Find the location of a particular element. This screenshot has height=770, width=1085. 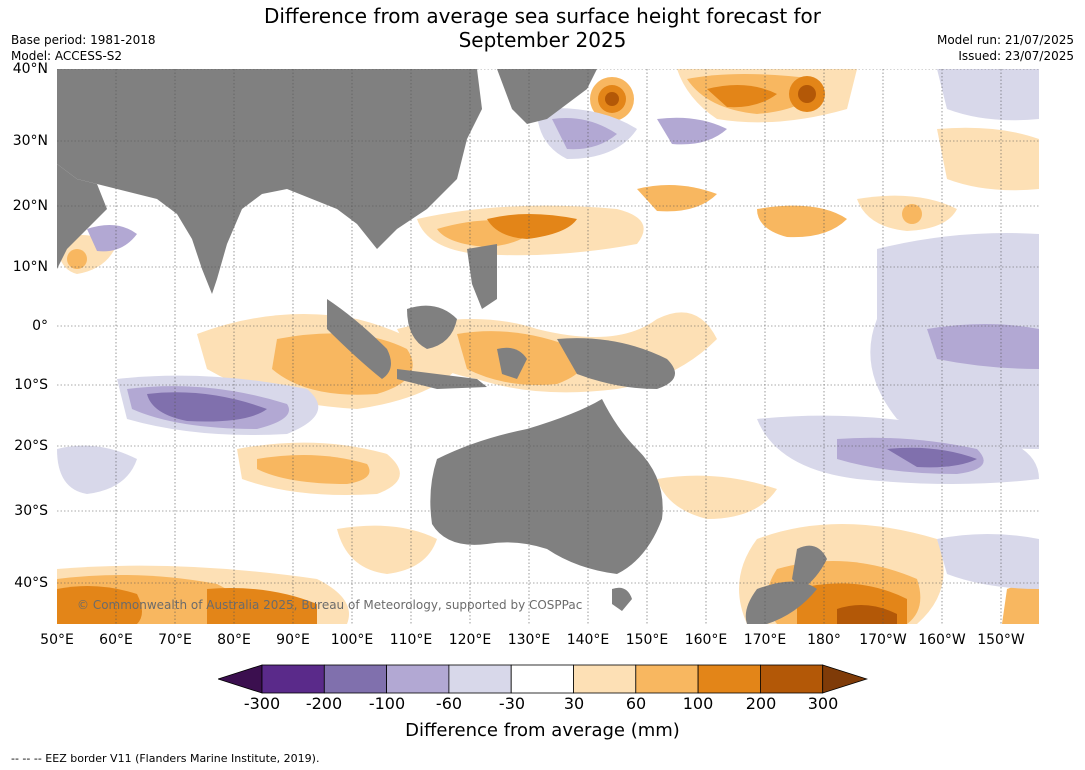

lon-label-150e: 150°E is located at coordinates (647, 640).